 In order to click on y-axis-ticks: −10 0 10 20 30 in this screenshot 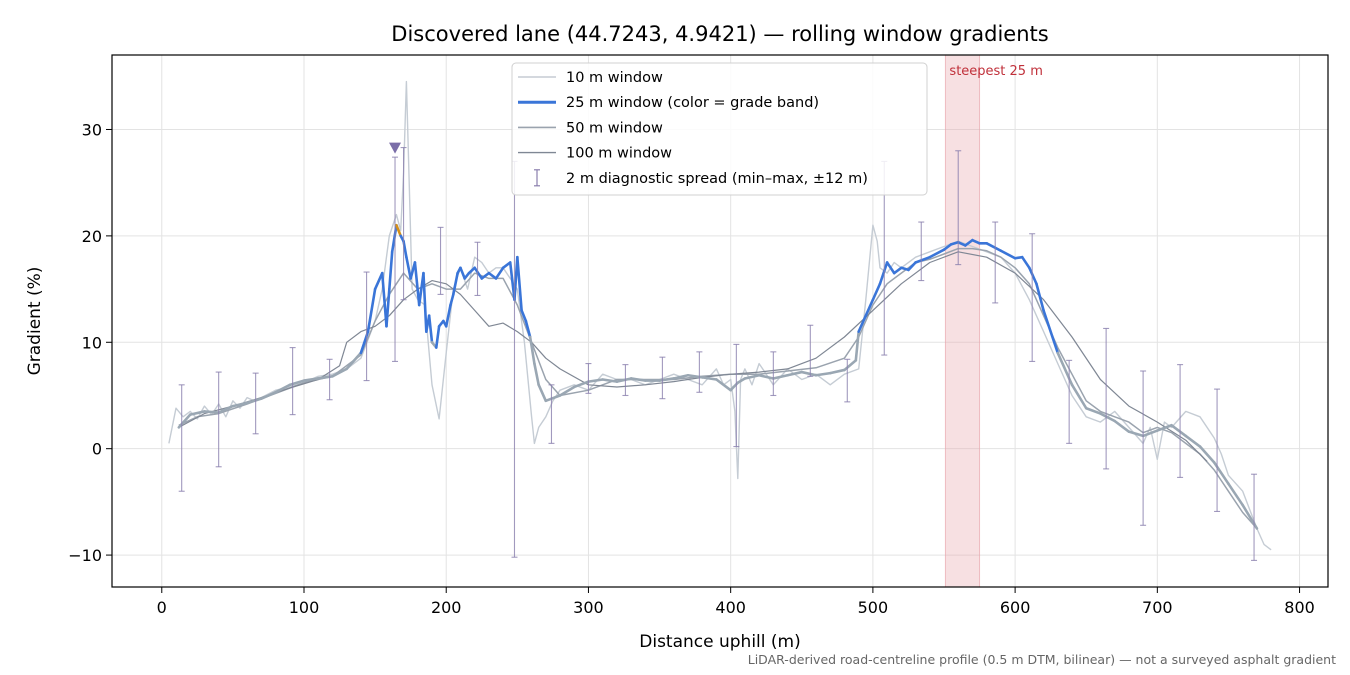, I will do `click(90, 342)`.